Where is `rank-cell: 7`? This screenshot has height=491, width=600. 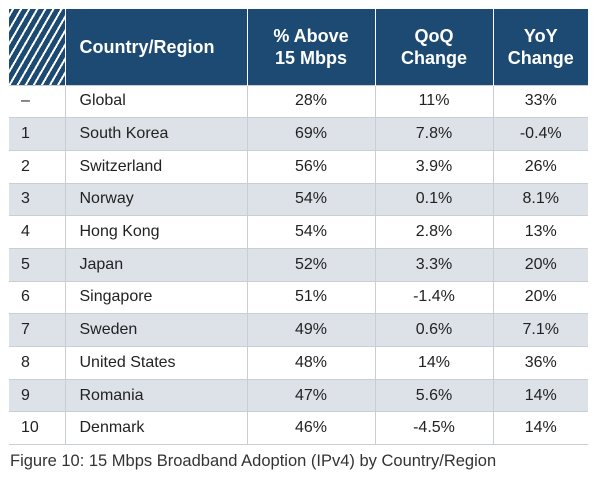 rank-cell: 7 is located at coordinates (37, 330).